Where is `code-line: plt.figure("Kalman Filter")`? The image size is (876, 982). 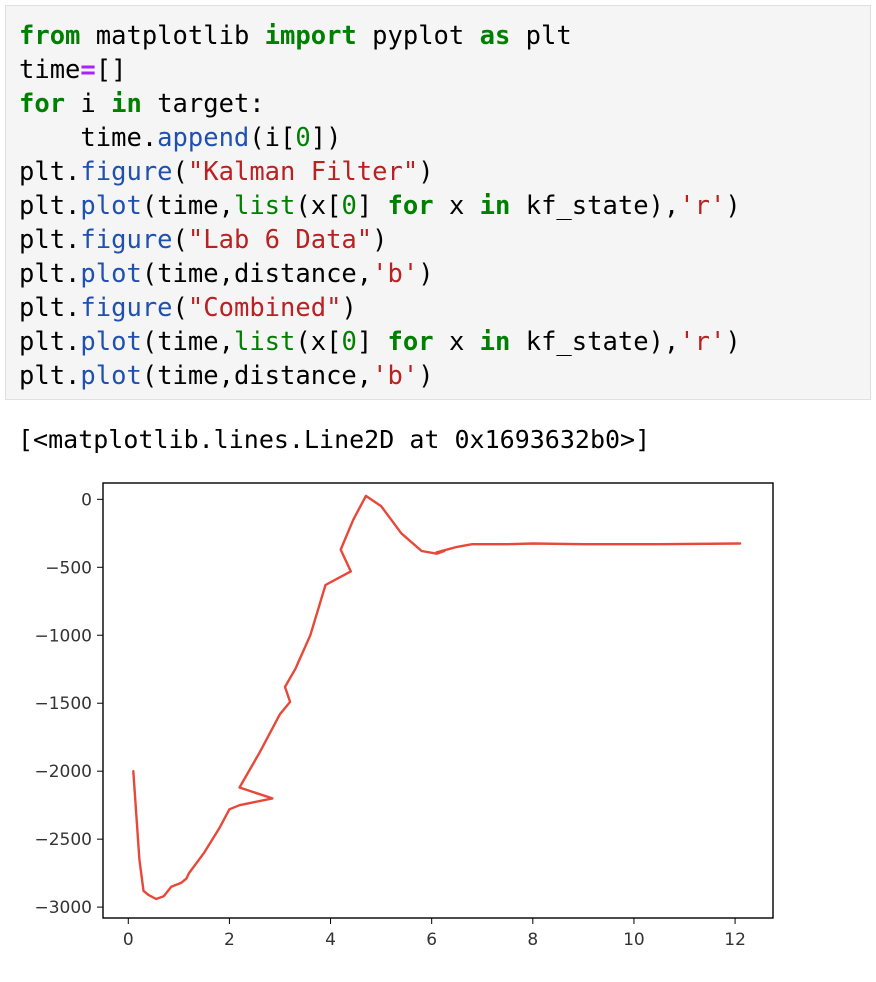
code-line: plt.figure("Kalman Filter") is located at coordinates (226, 172).